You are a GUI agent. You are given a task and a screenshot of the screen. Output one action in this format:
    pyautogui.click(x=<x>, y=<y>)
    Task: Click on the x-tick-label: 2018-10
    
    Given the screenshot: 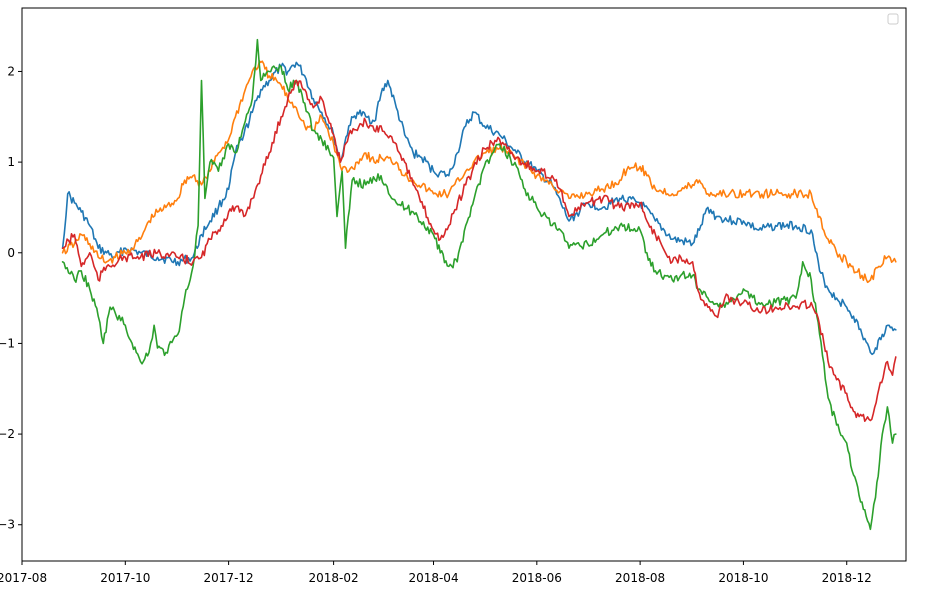 What is the action you would take?
    pyautogui.click(x=743, y=578)
    